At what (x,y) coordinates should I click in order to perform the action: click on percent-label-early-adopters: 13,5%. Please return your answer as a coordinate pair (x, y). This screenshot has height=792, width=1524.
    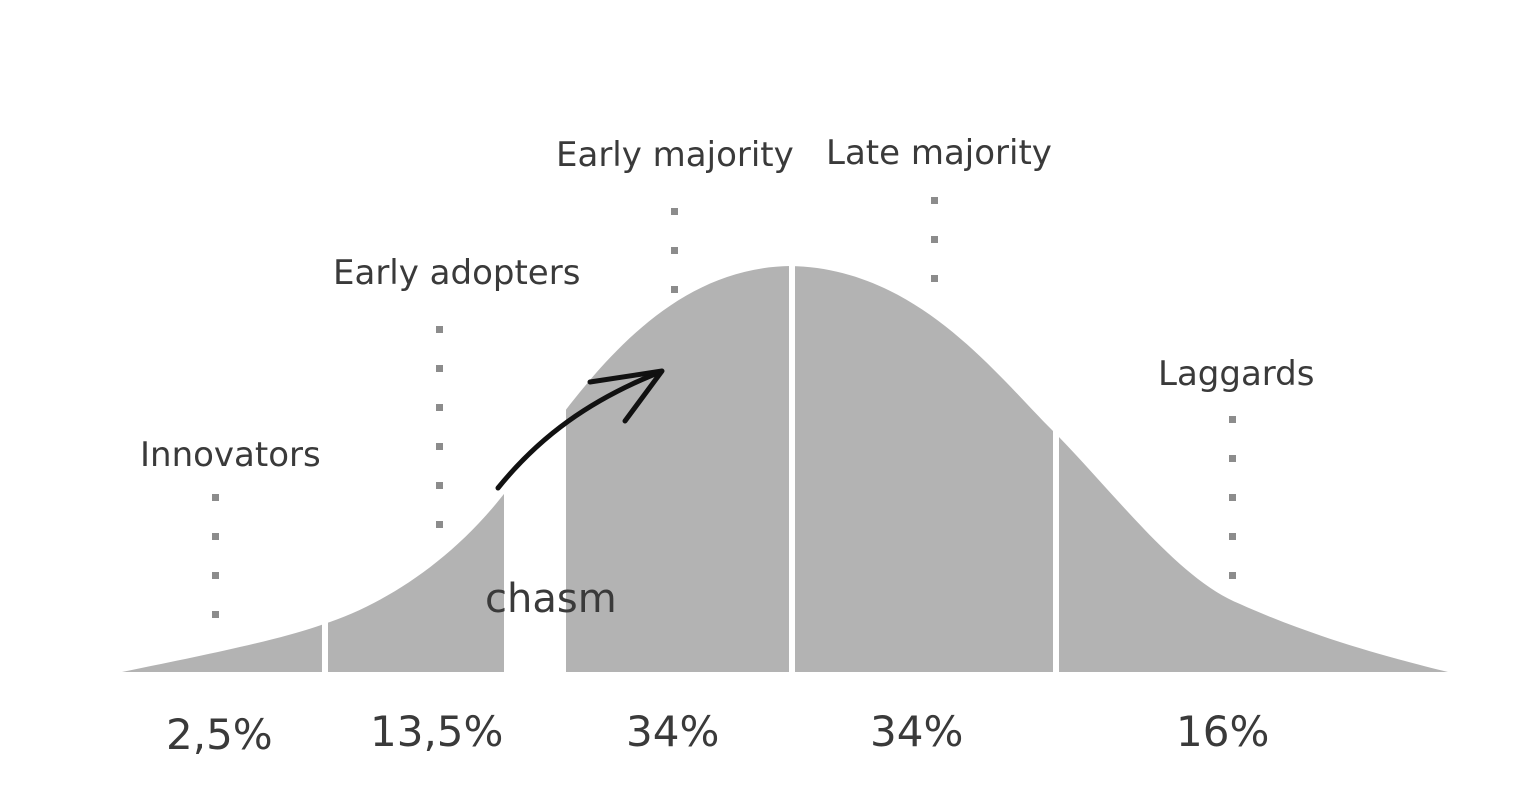
    Looking at the image, I should click on (436, 731).